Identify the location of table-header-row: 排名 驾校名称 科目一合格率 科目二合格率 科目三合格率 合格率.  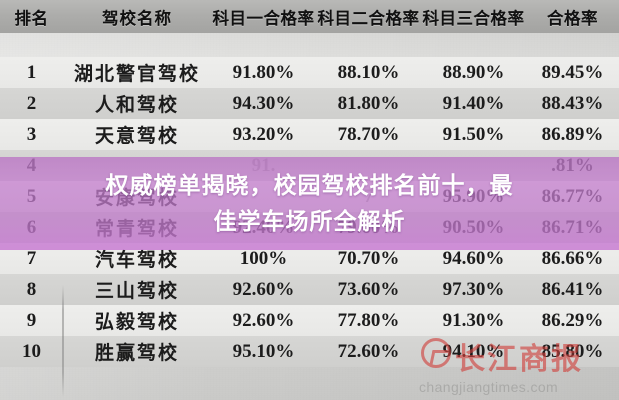
(309, 16).